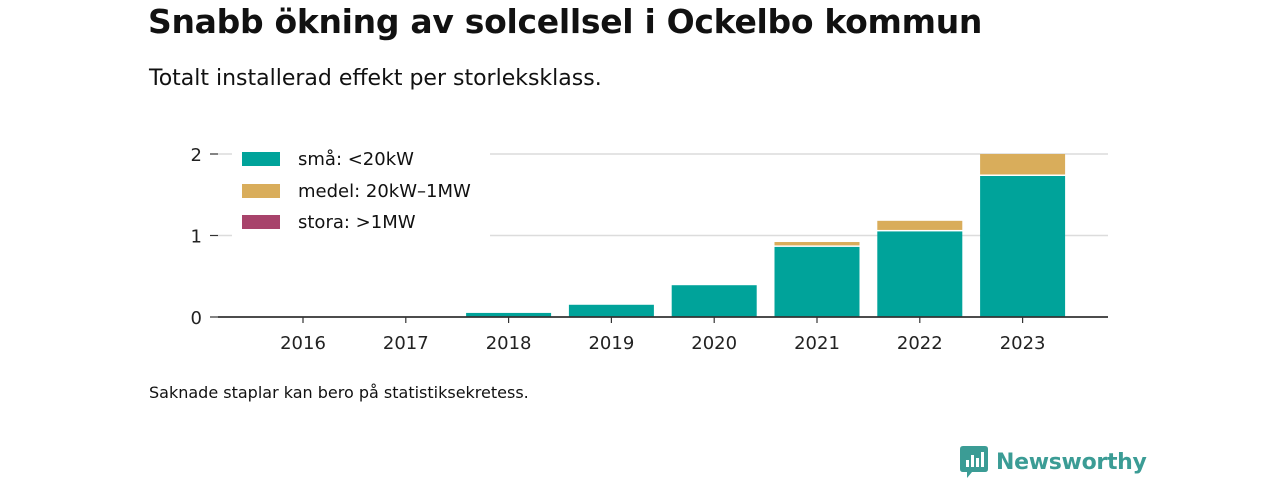 Image resolution: width=1280 pixels, height=480 pixels. What do you see at coordinates (611, 343) in the screenshot?
I see `x-tick-label: 2019` at bounding box center [611, 343].